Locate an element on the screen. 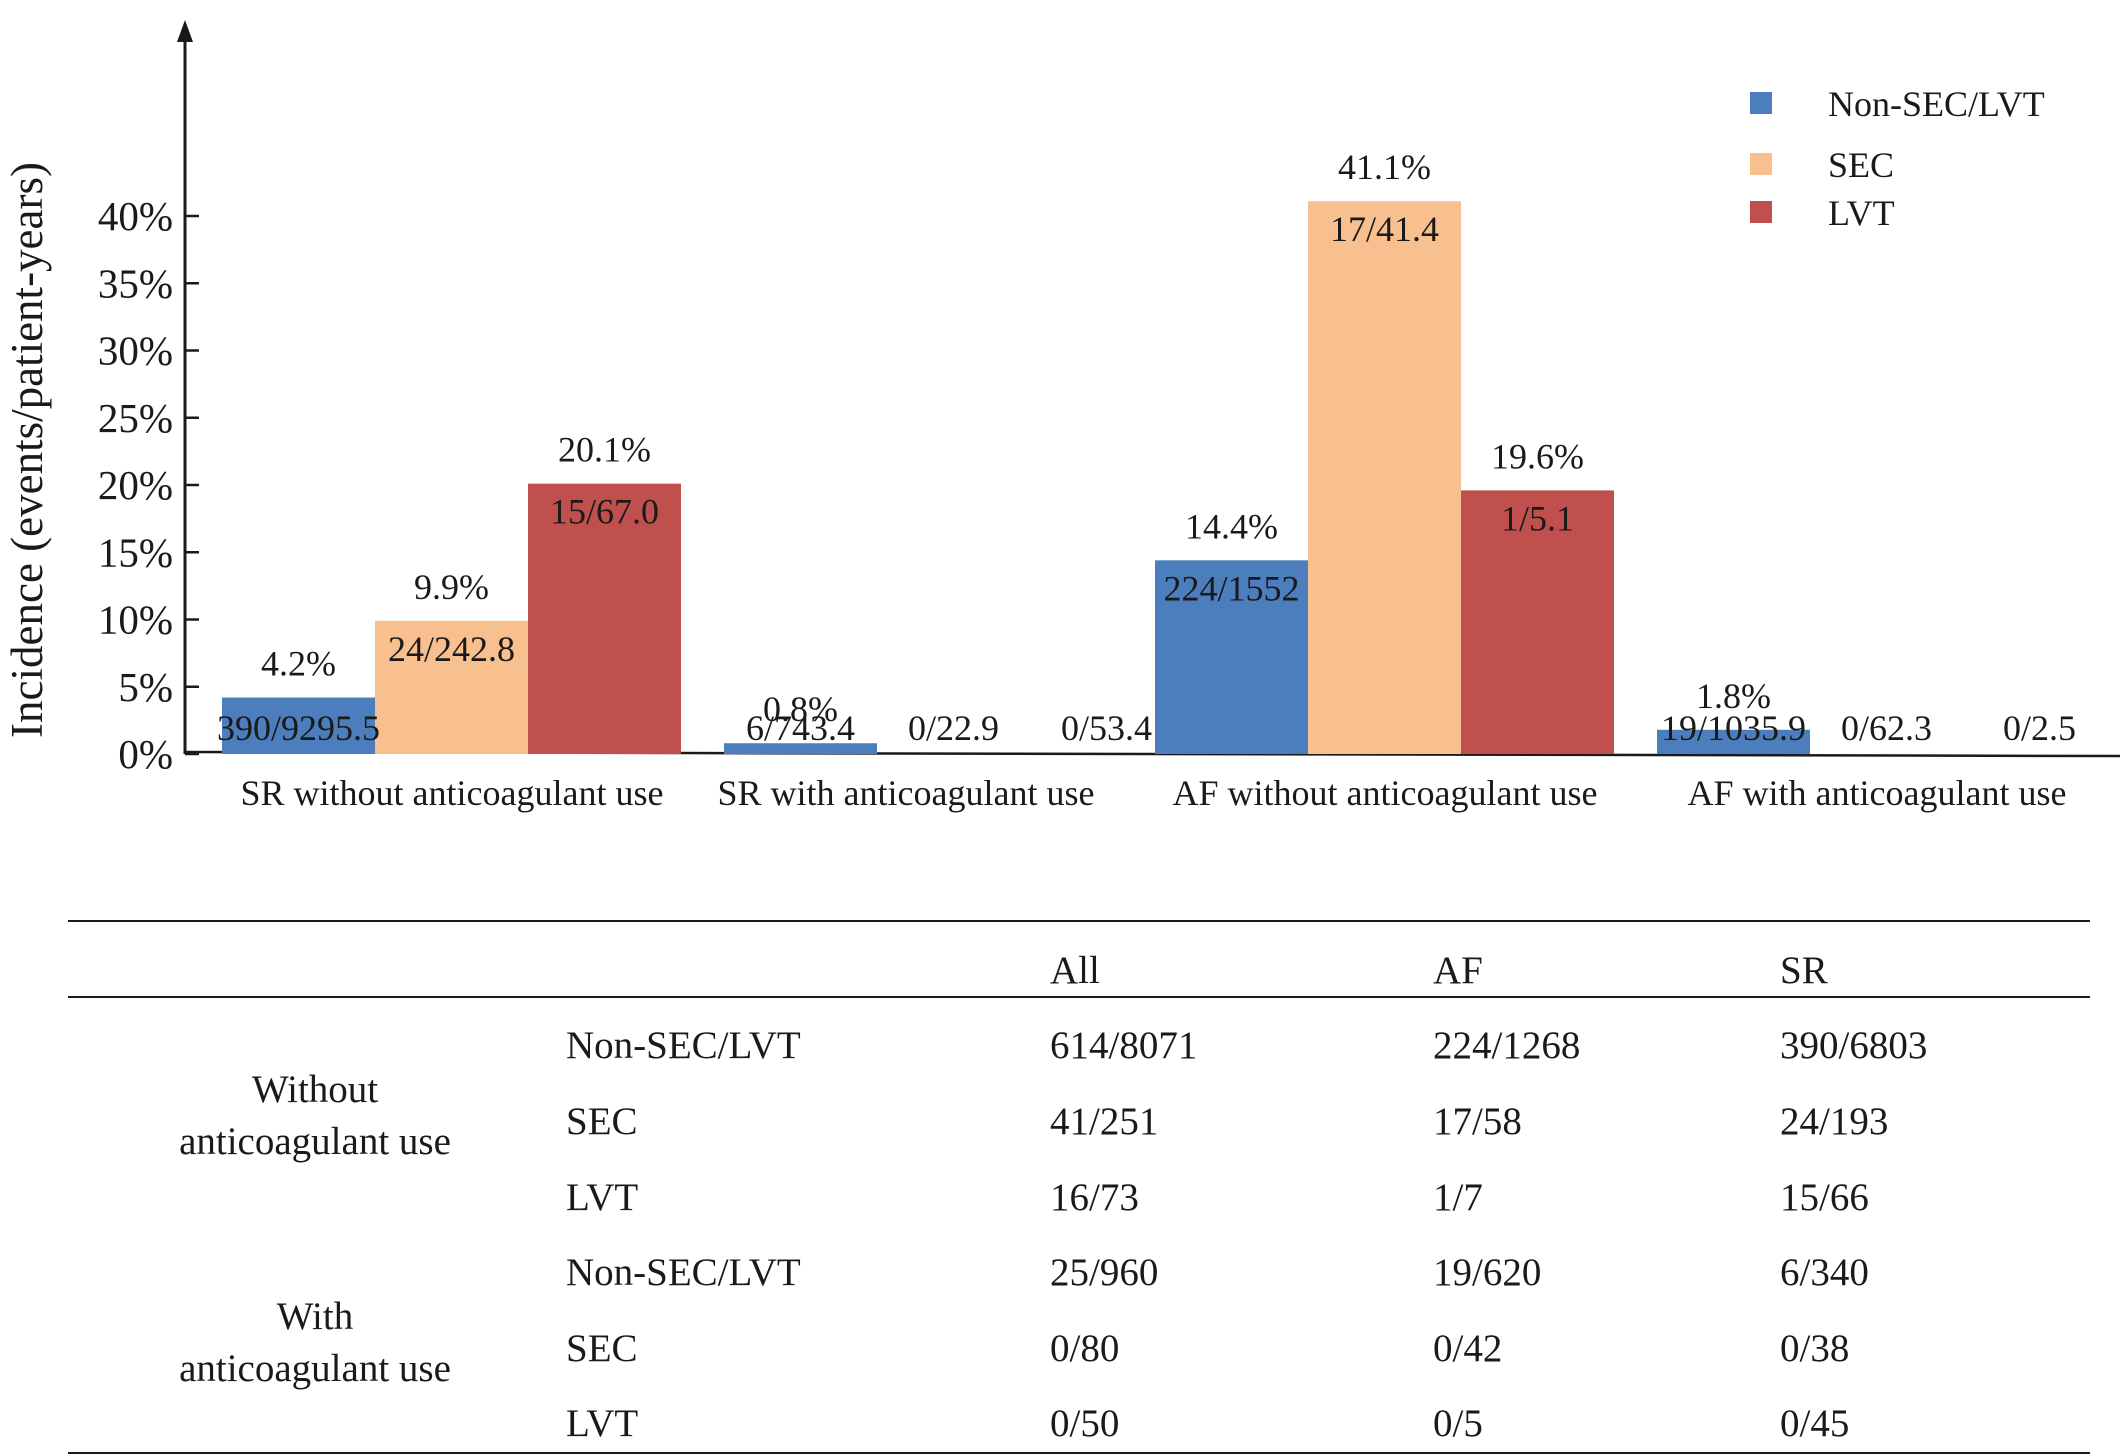 This screenshot has height=1455, width=2128. cell-sr: 24/193 is located at coordinates (1834, 1121).